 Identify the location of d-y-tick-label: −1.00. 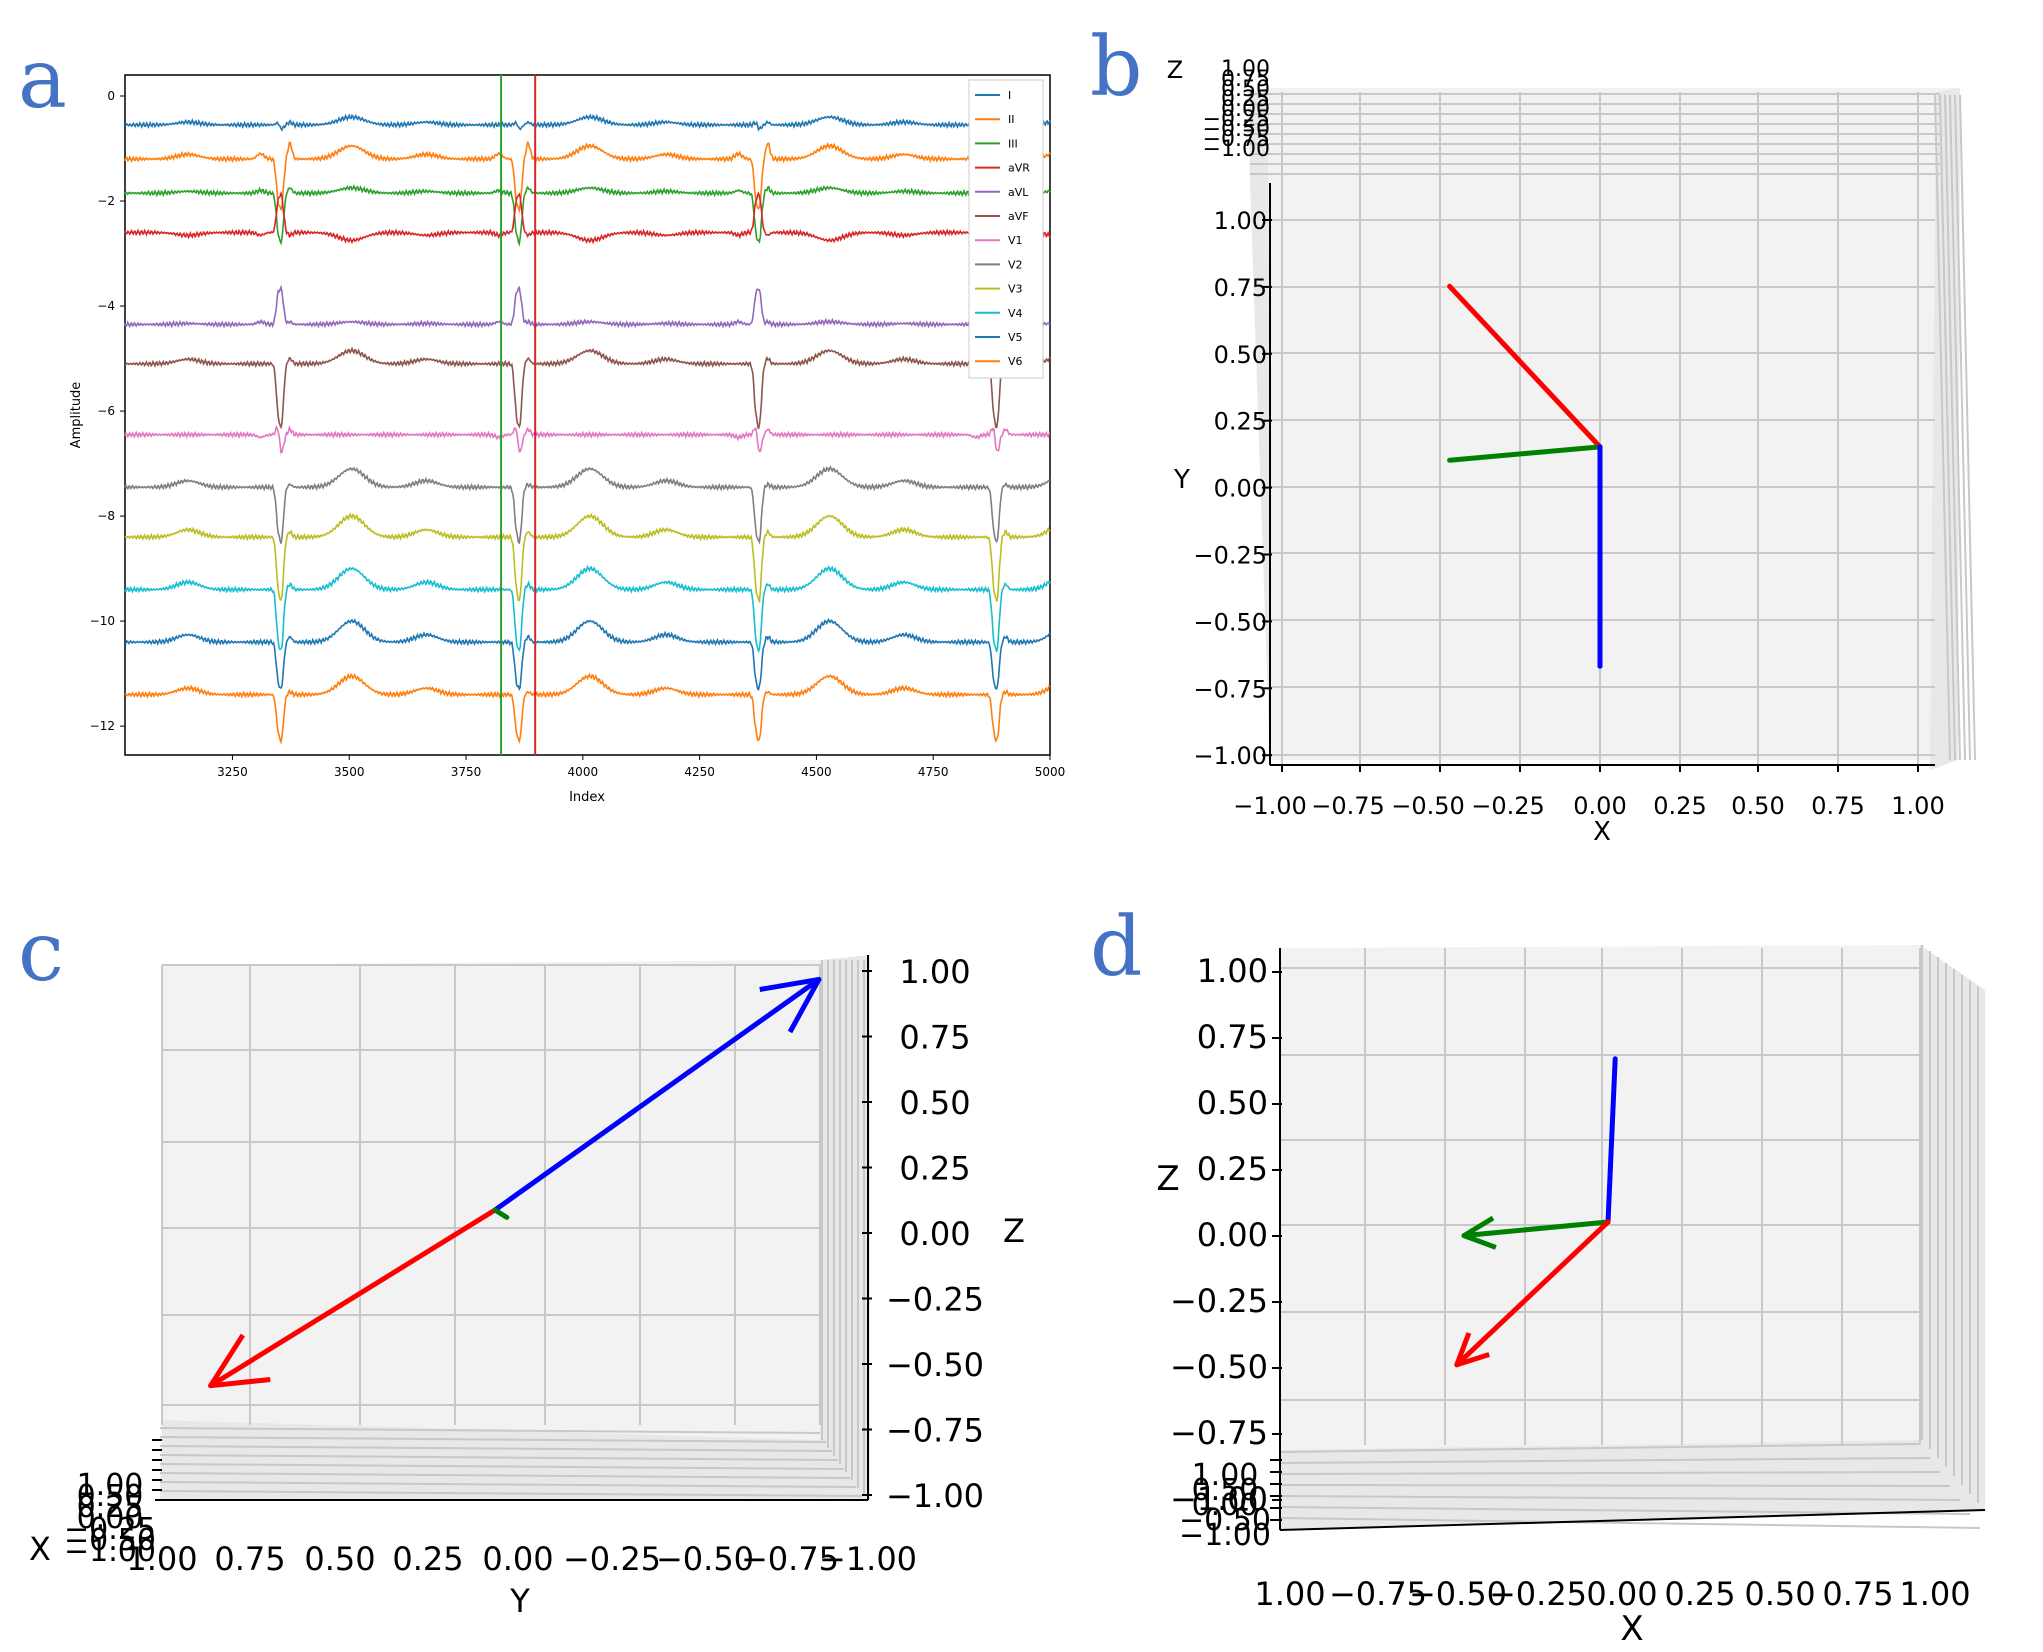
(1225, 1535).